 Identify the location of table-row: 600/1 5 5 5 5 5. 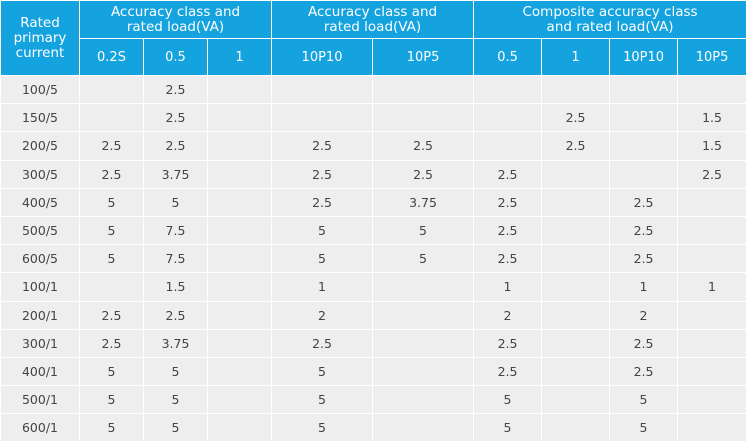
(373, 428).